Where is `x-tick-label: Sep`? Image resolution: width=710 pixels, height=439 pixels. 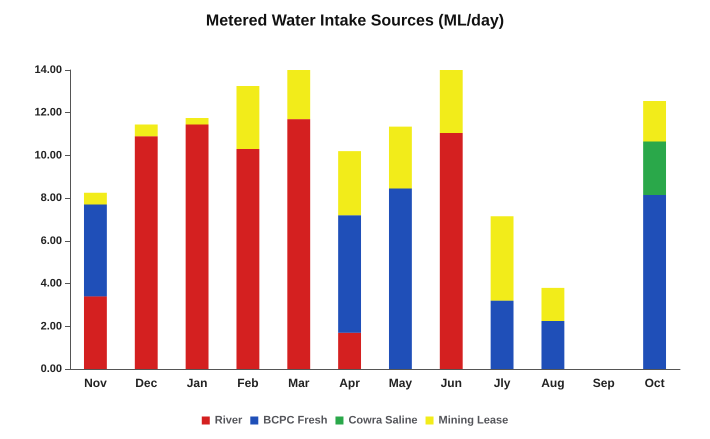 x-tick-label: Sep is located at coordinates (603, 383).